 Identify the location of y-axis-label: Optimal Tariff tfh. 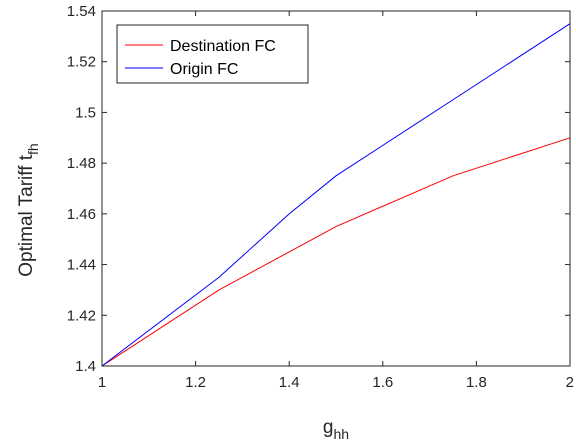
(28, 209).